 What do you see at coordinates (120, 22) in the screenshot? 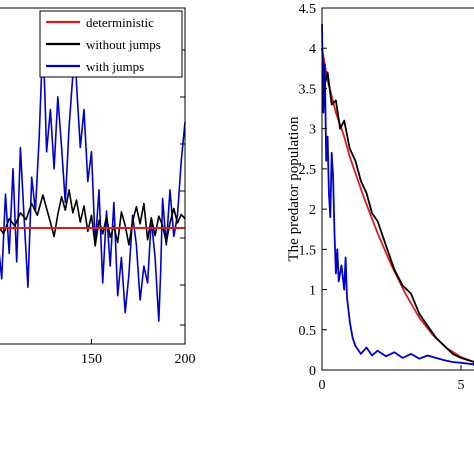
I see `legend-label-deterministic: deterministic` at bounding box center [120, 22].